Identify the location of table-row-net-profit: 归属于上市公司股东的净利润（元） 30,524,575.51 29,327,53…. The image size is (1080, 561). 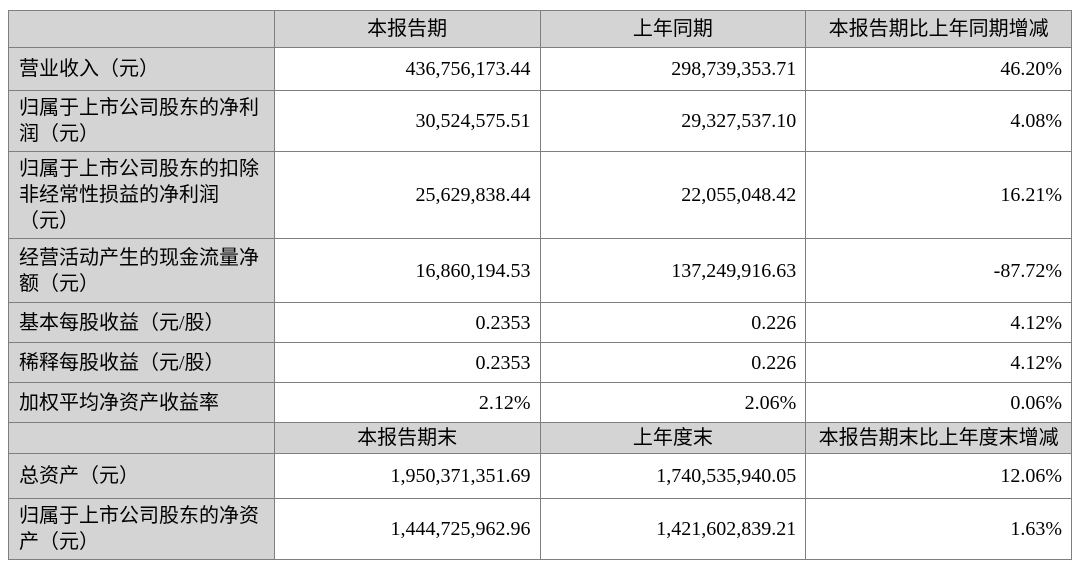
(540, 121).